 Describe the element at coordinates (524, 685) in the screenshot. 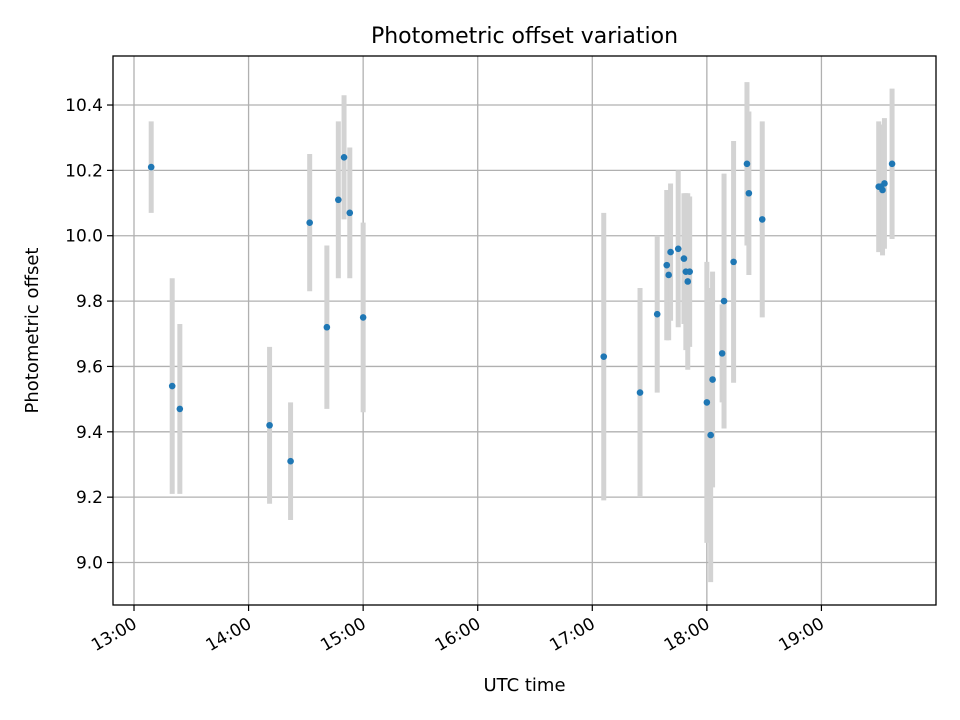

I see `x-axis-label: UTC time` at that location.